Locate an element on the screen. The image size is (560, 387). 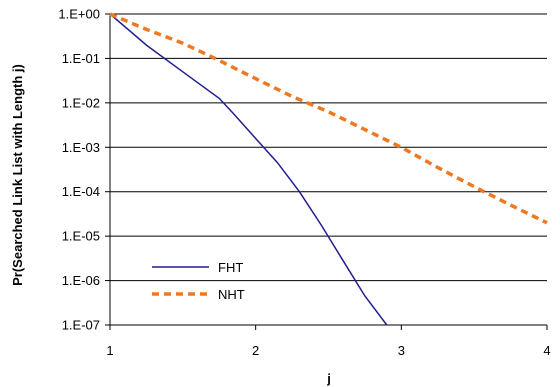
x-tick-label: 4 is located at coordinates (546, 350).